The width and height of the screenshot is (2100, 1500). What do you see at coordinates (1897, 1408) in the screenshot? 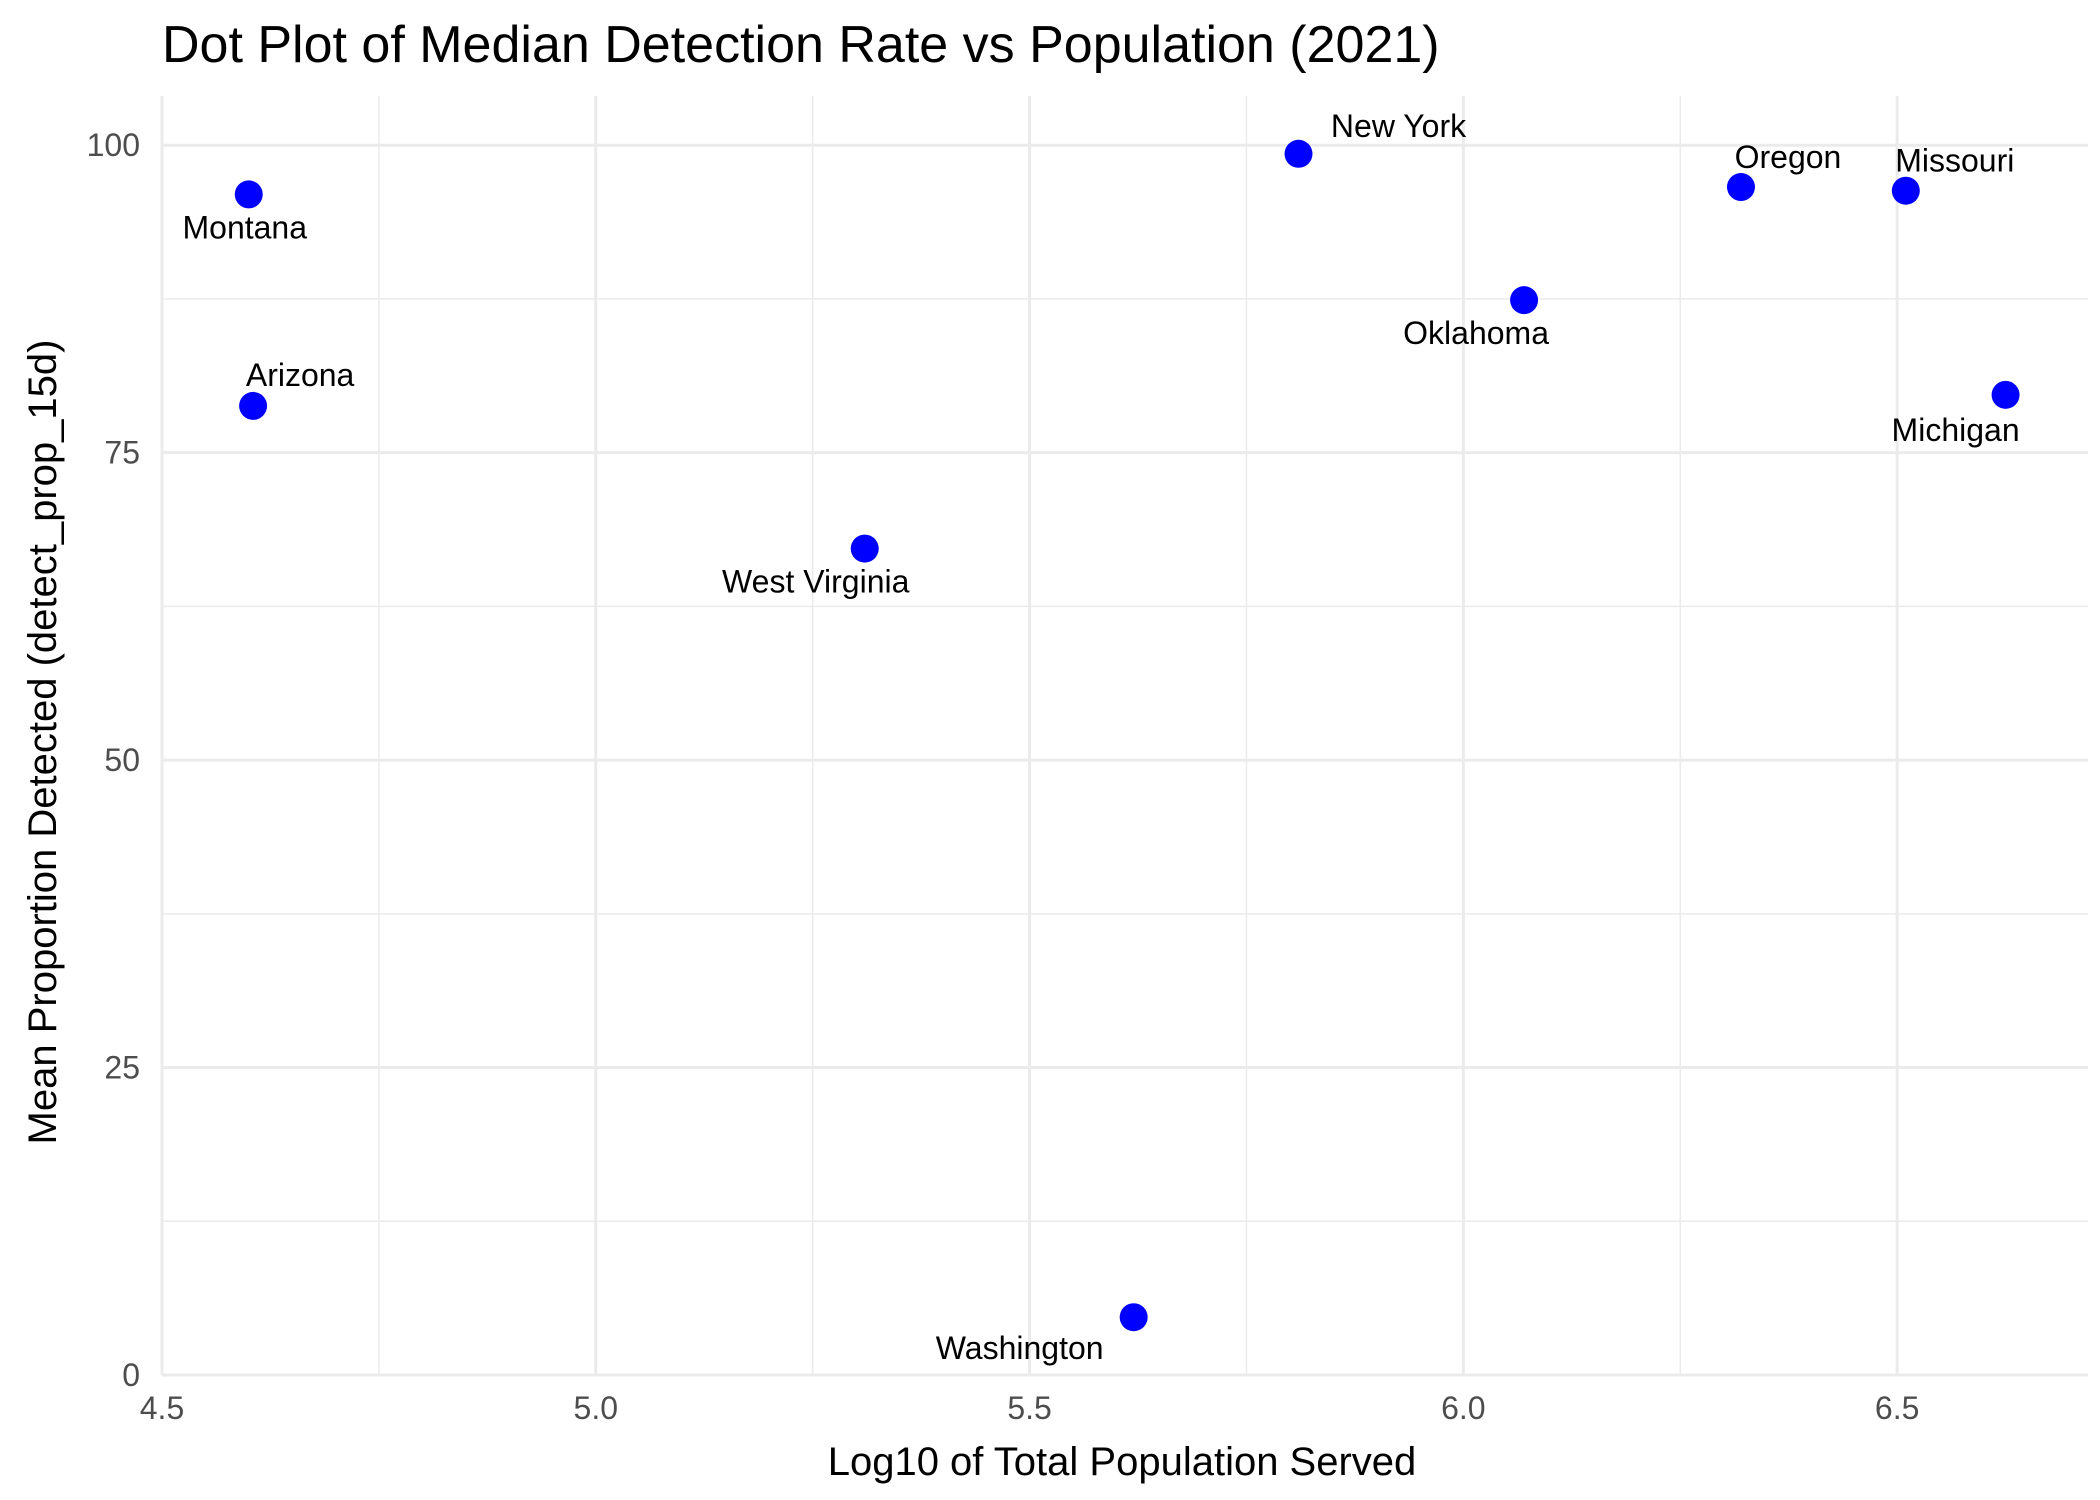
I see `x-tick-label: 6.5` at bounding box center [1897, 1408].